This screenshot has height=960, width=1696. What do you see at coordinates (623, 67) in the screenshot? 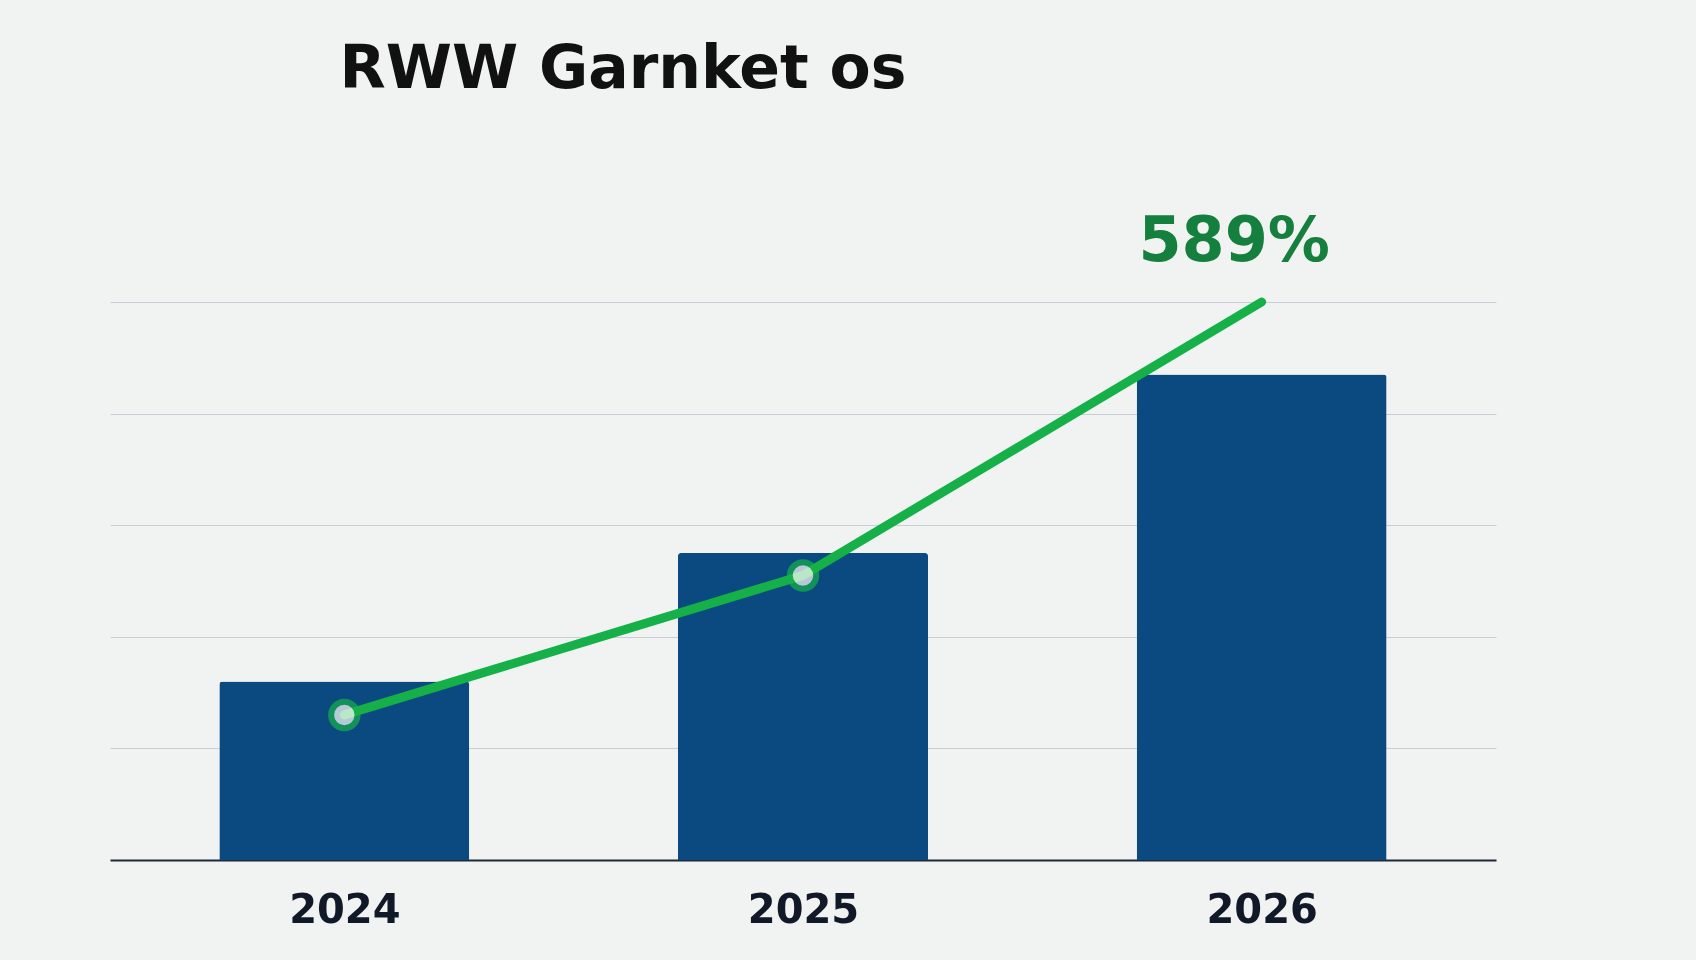
I see `chart-title: RWW Garnket os` at bounding box center [623, 67].